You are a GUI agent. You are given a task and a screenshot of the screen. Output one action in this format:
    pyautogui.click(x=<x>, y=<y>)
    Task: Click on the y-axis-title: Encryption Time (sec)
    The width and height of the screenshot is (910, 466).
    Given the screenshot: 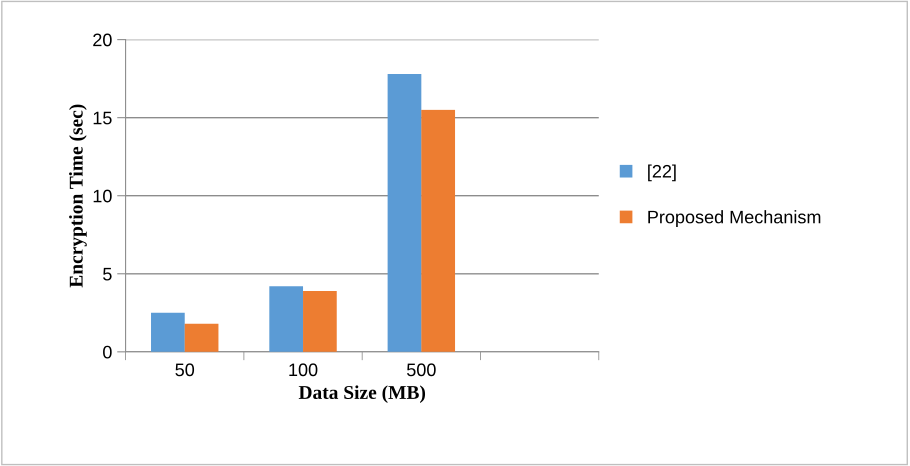 What is the action you would take?
    pyautogui.click(x=78, y=196)
    